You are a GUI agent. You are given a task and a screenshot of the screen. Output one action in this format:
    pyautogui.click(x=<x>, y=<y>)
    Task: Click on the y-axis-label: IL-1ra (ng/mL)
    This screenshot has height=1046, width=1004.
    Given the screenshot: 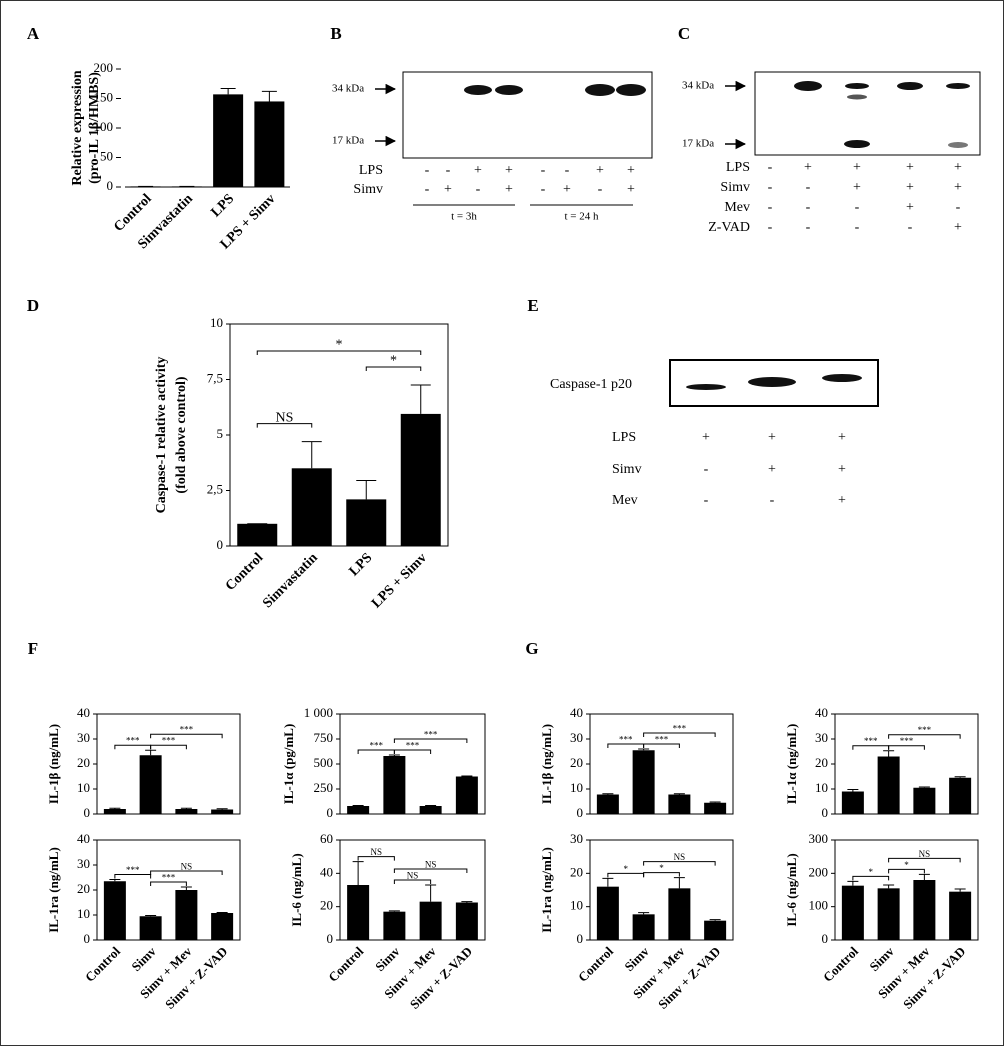 What is the action you would take?
    pyautogui.click(x=53, y=890)
    